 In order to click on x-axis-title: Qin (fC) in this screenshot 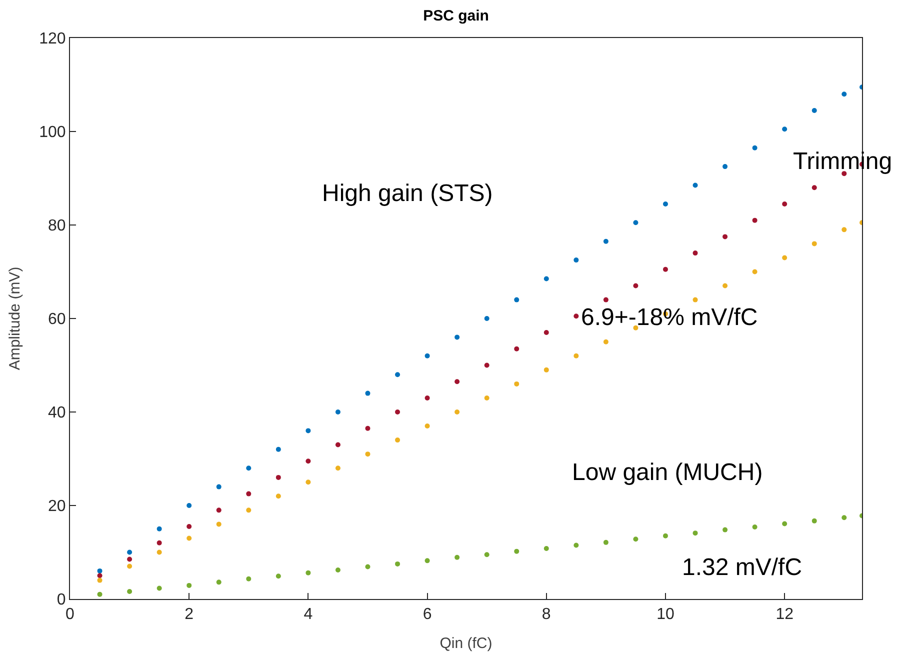, I will do `click(466, 643)`.